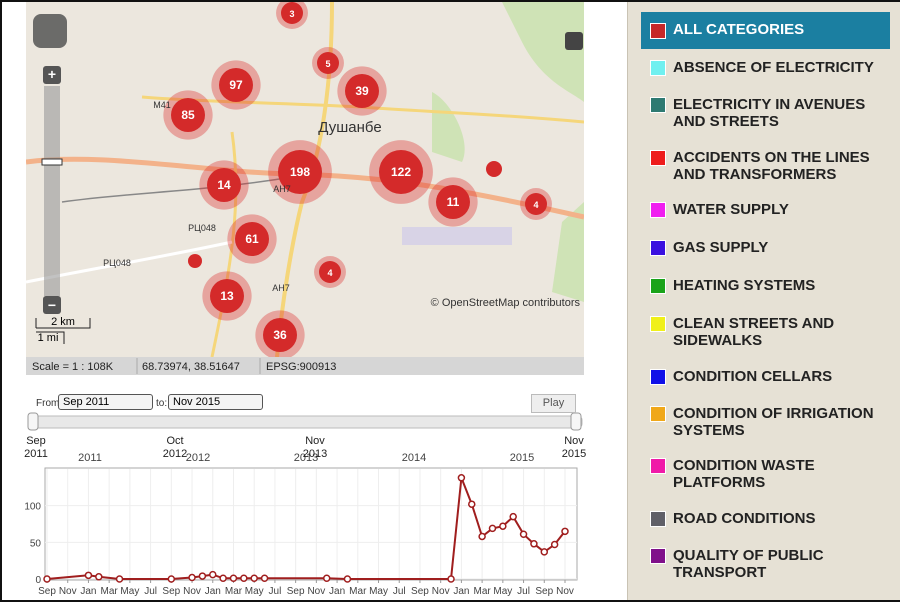 The image size is (900, 602). I want to click on x-tick-label: Sep, so click(420, 591).